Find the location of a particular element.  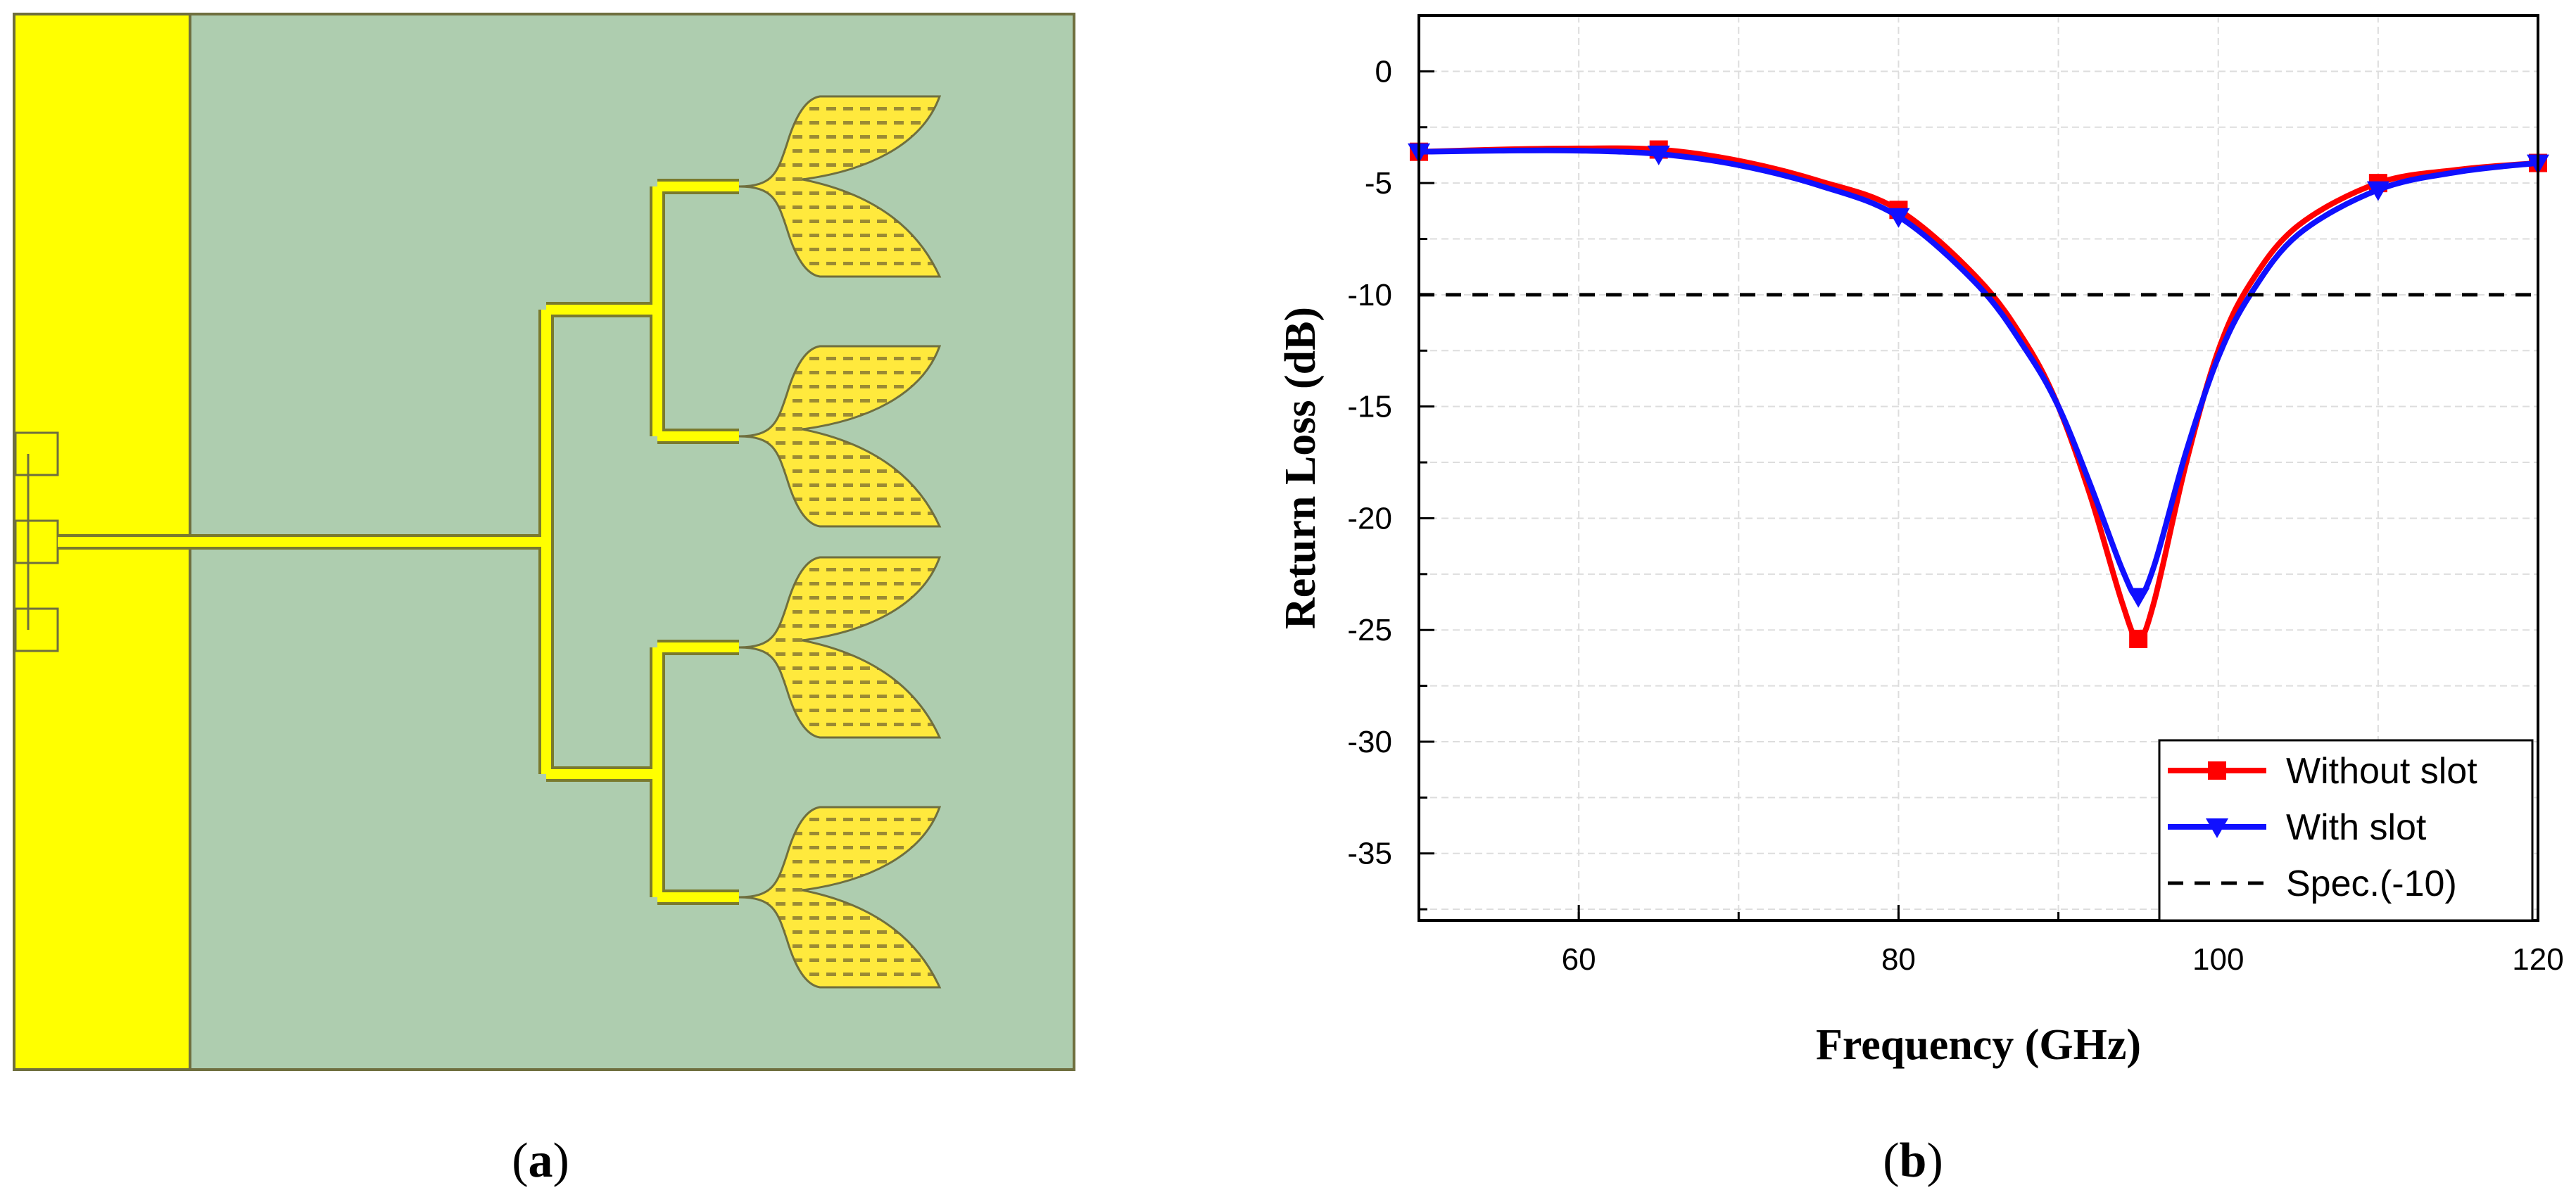

y-tick-label: -5 is located at coordinates (1378, 183).